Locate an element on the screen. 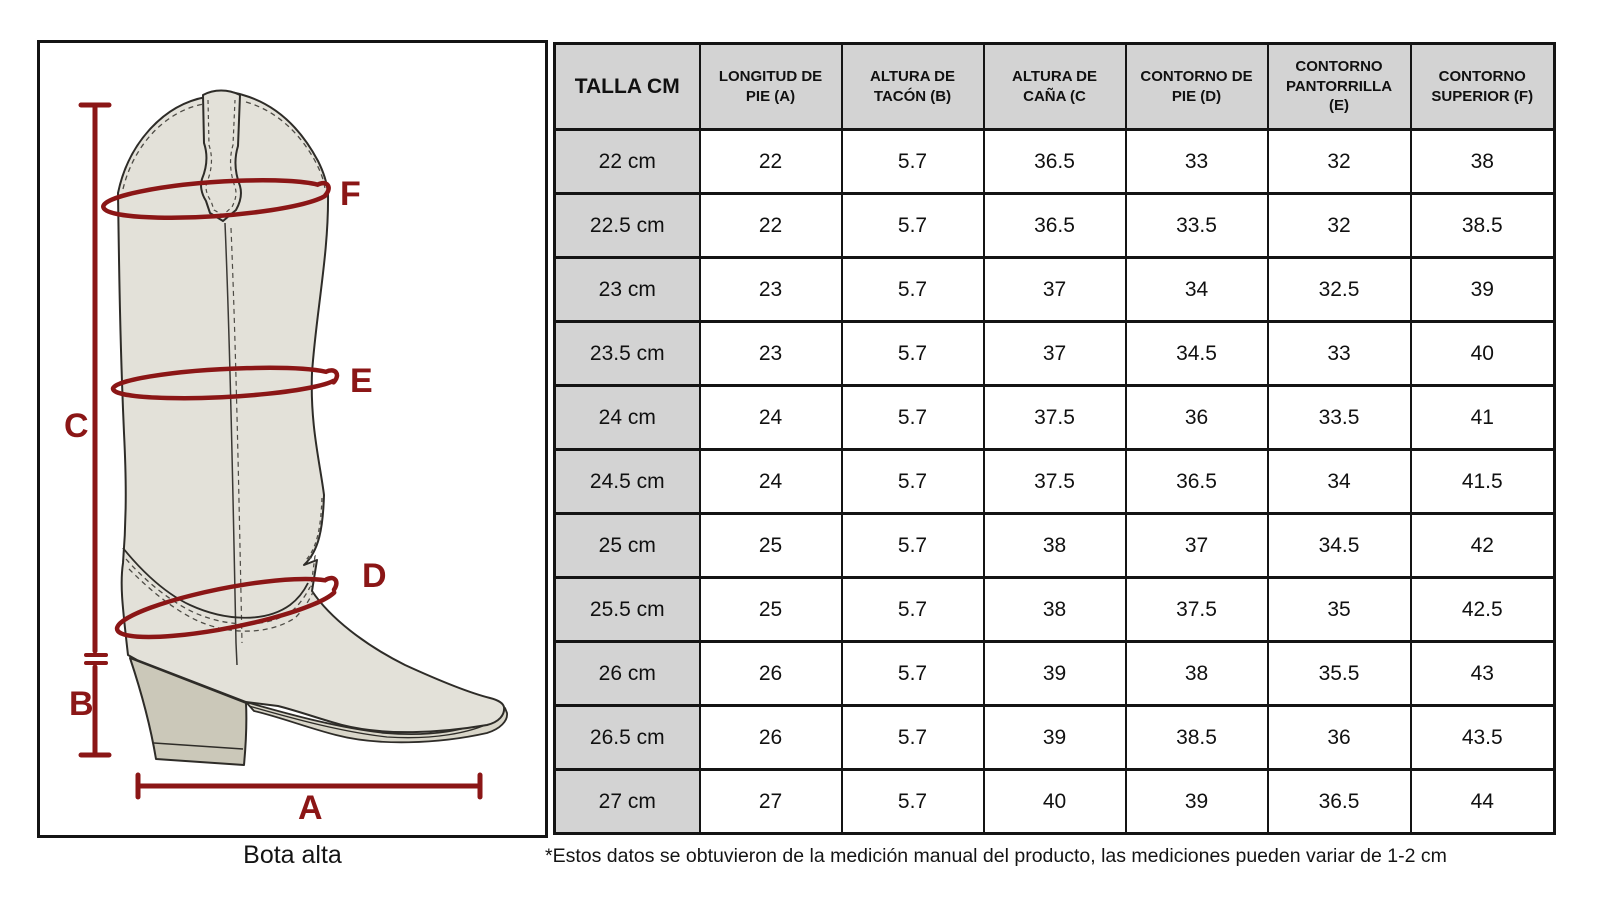 The height and width of the screenshot is (900, 1600). measure-cell: 43 is located at coordinates (1482, 673).